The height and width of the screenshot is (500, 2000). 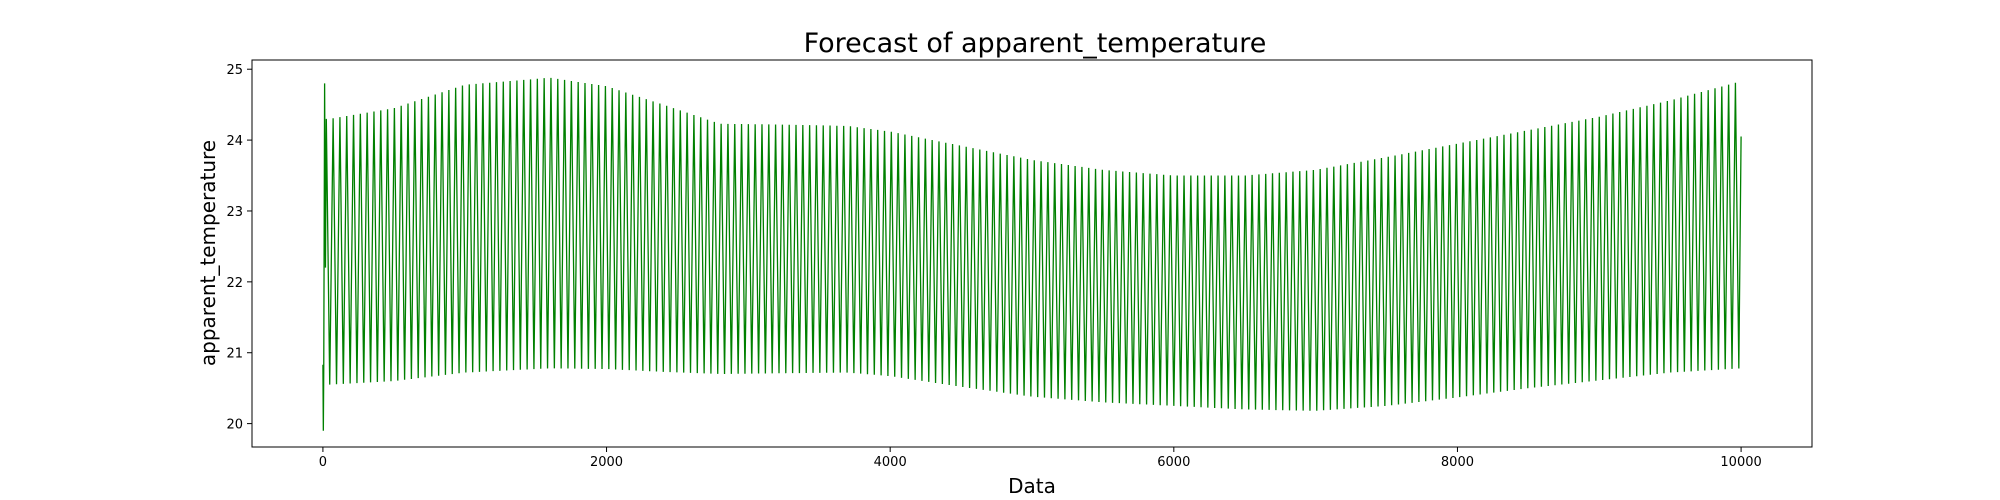 What do you see at coordinates (1173, 462) in the screenshot?
I see `x-tick-label: 6000` at bounding box center [1173, 462].